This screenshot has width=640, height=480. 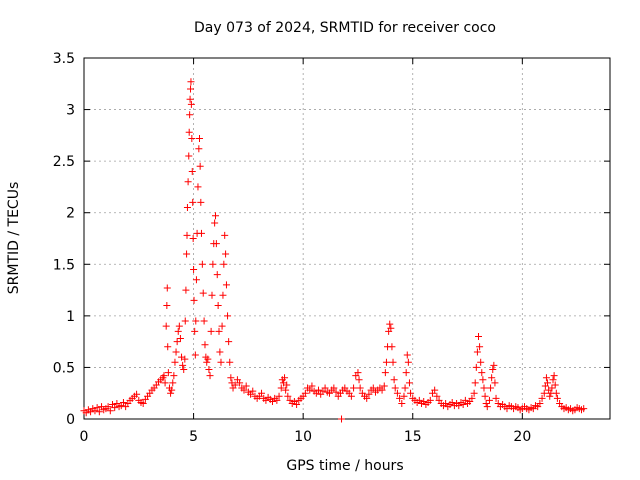 I want to click on y-tick-label: 0.5, so click(x=64, y=368).